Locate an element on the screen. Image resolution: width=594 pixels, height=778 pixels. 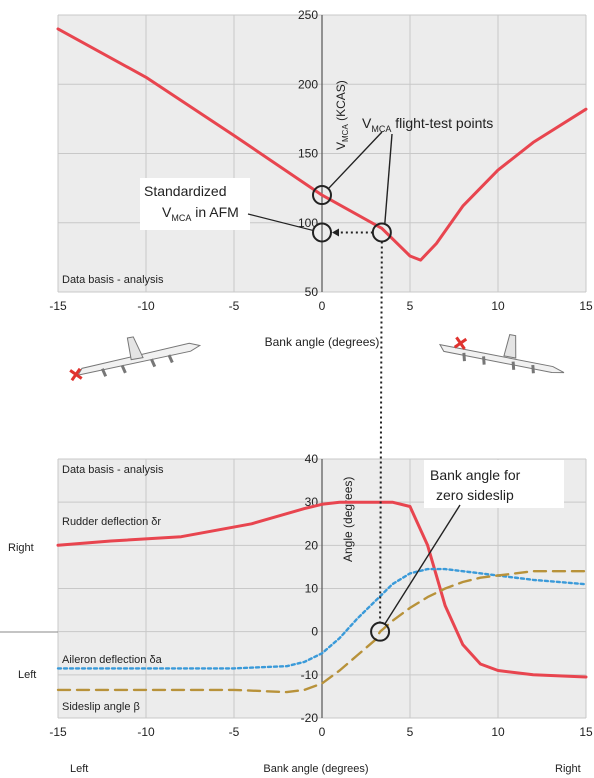
bottom-x-left-label: Left is located at coordinates (79, 769).